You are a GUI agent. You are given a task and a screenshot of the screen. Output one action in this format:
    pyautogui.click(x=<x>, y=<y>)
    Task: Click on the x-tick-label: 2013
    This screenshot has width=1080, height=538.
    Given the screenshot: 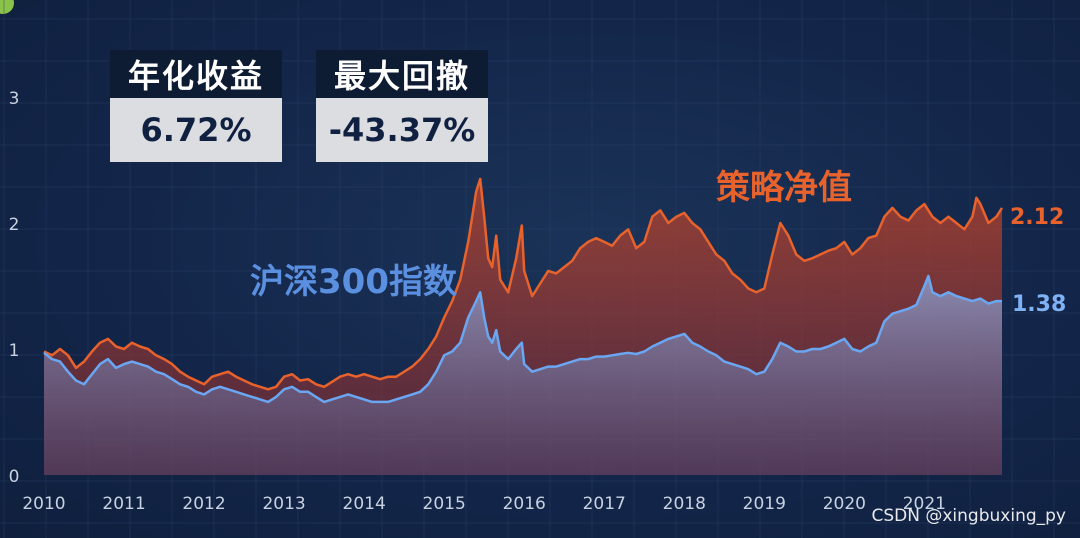 What is the action you would take?
    pyautogui.click(x=283, y=504)
    